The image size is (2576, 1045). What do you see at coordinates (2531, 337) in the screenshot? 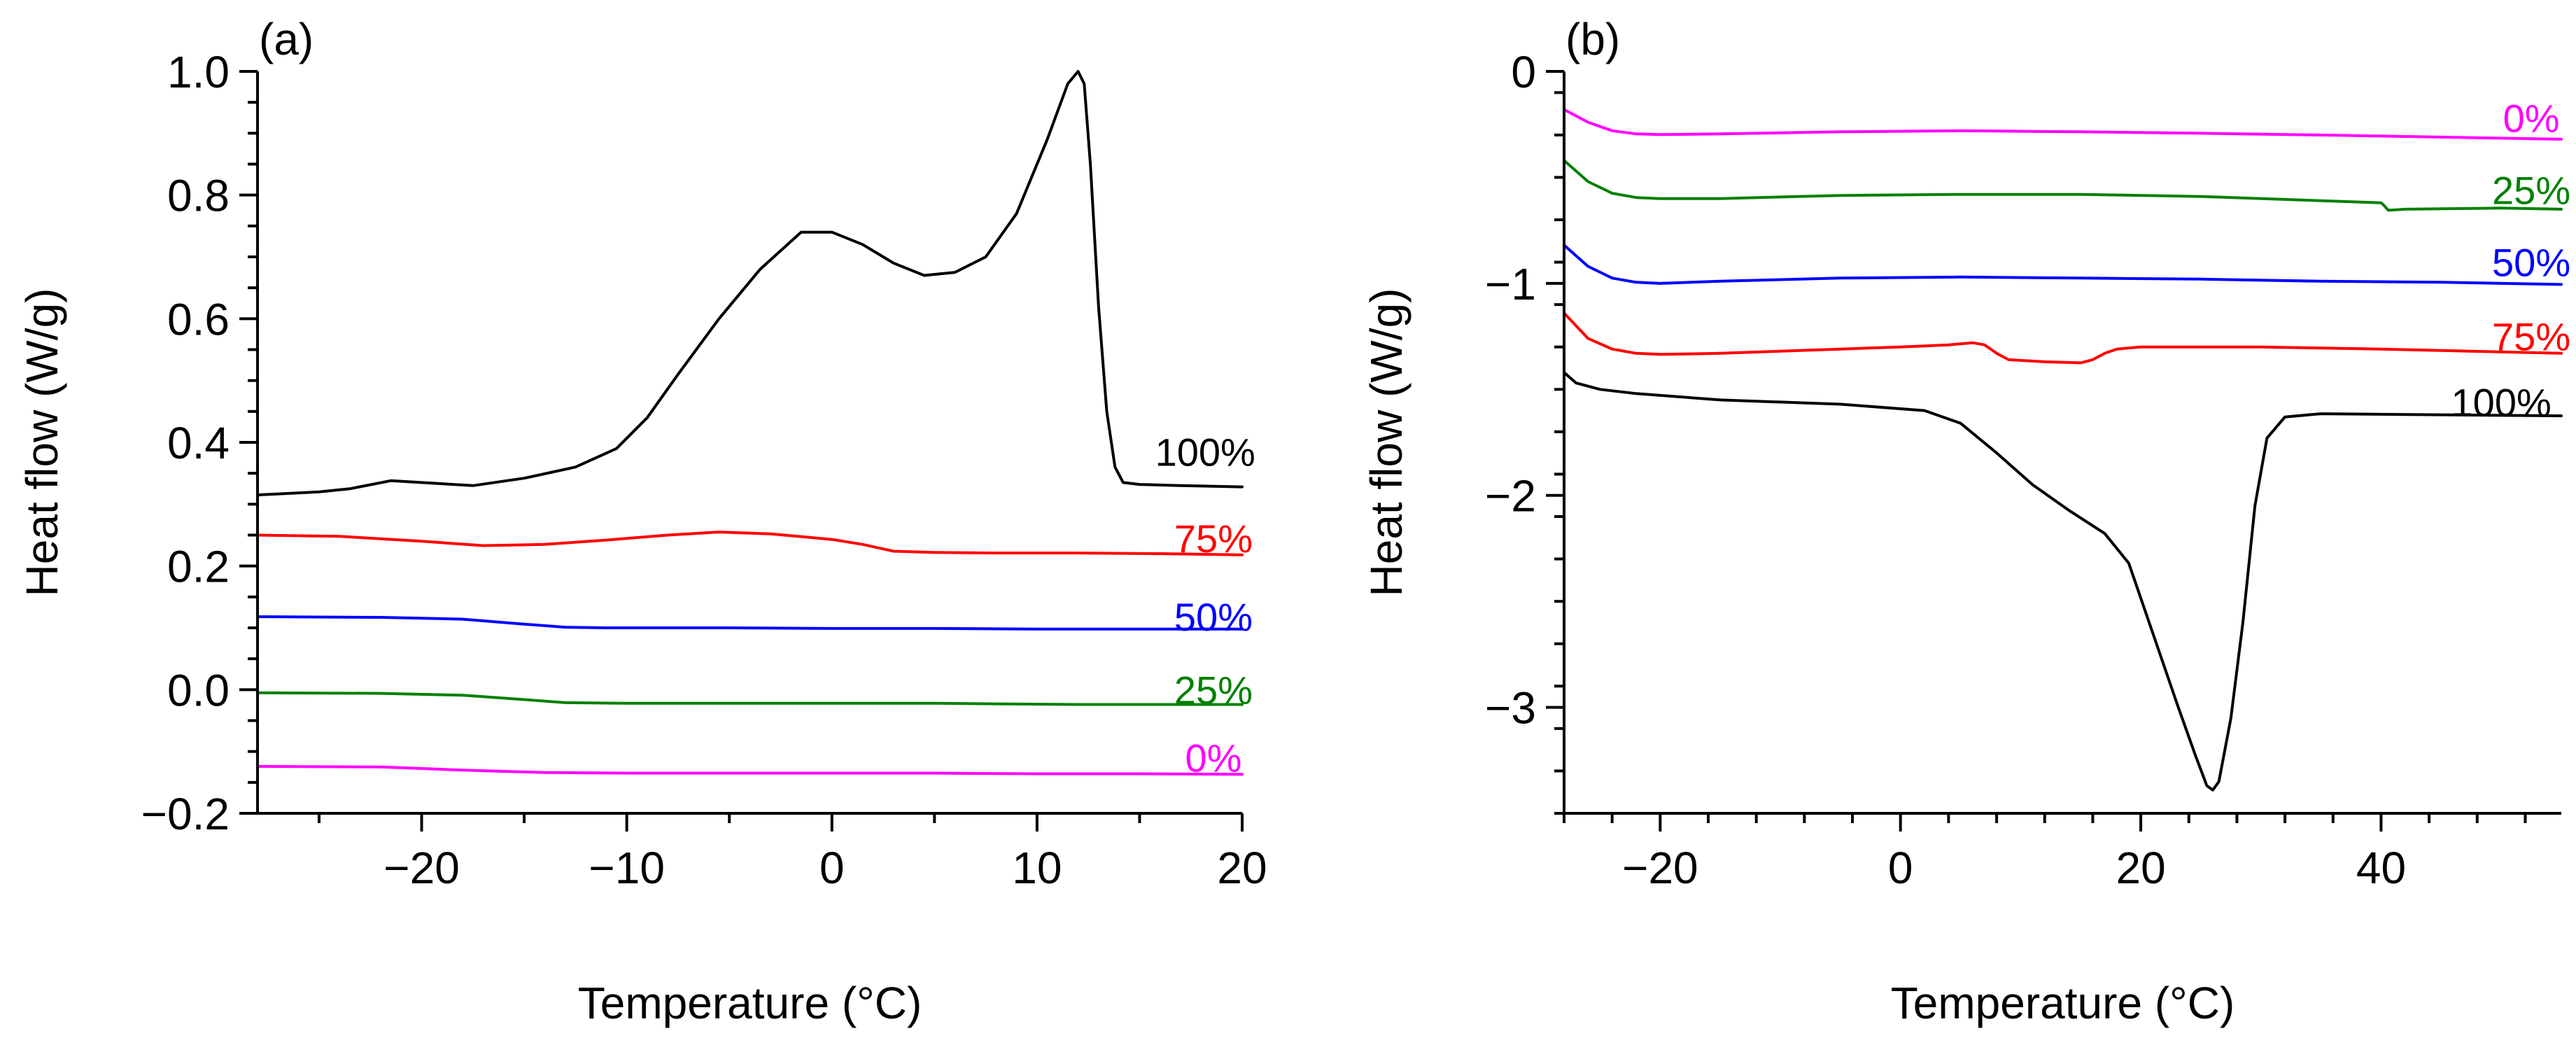
I see `panel-b-series-label: 75%` at bounding box center [2531, 337].